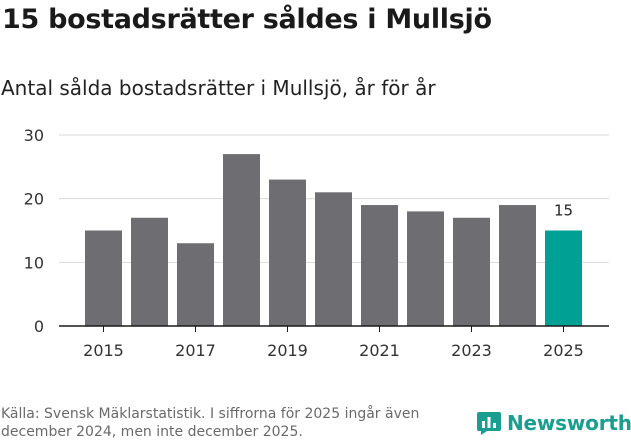 The width and height of the screenshot is (631, 441). I want to click on newsworthy-chat-icon, so click(489, 423).